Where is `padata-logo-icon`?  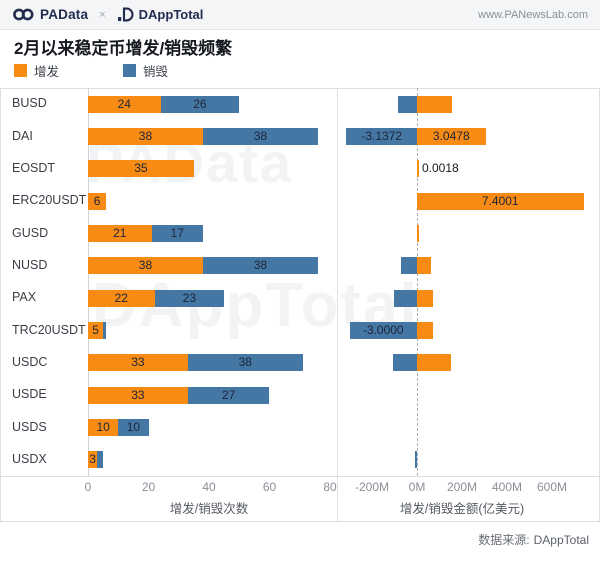
padata-logo-icon is located at coordinates (23, 14).